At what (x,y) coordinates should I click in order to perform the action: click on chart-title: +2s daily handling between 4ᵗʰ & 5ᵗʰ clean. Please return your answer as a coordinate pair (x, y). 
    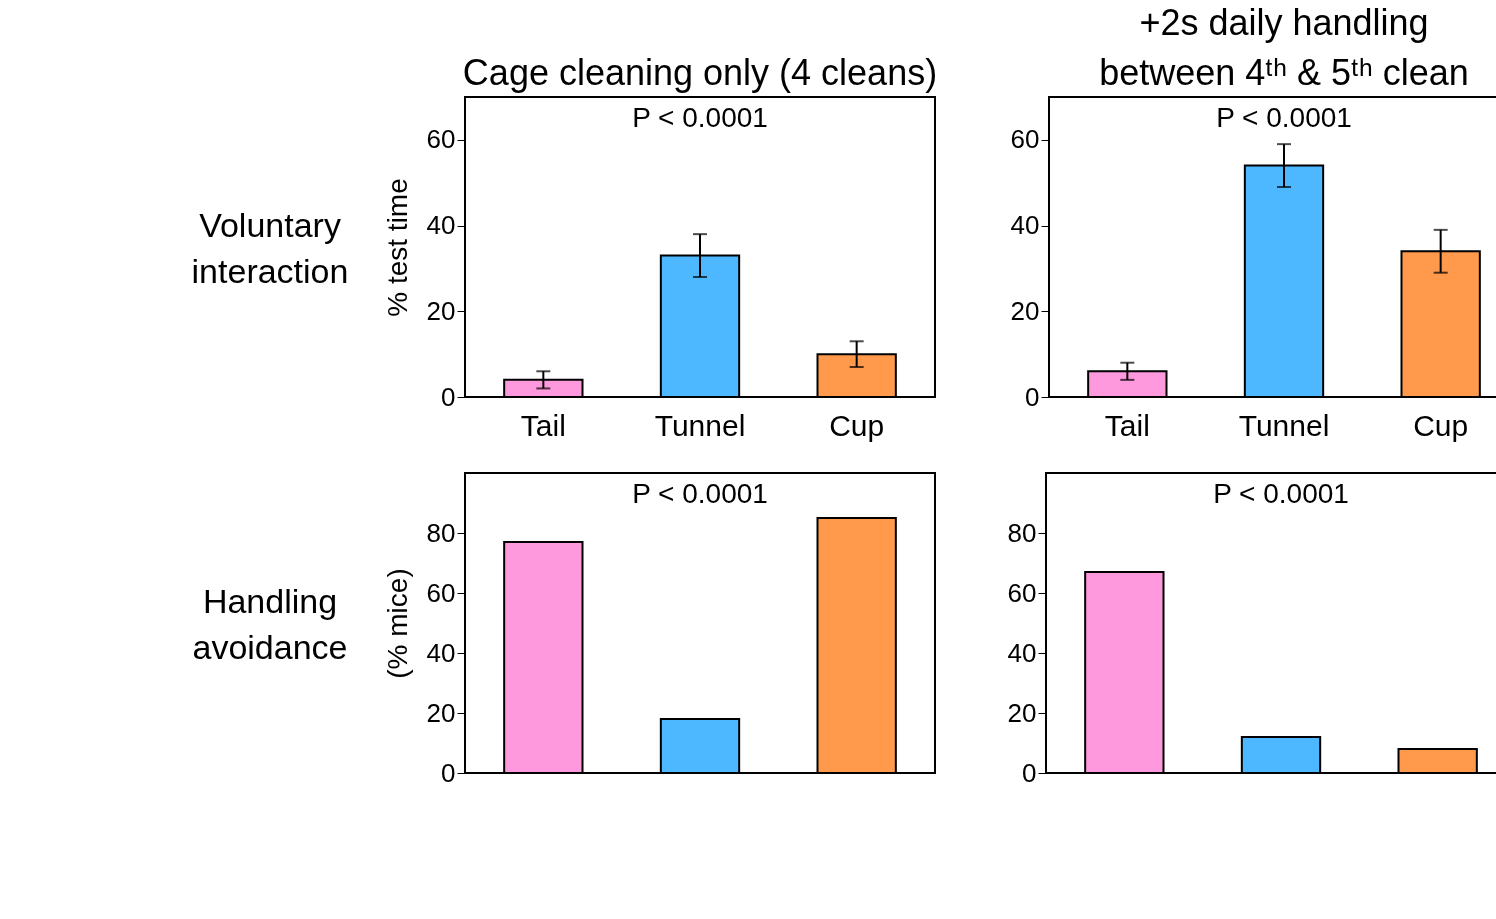
    Looking at the image, I should click on (1284, 47).